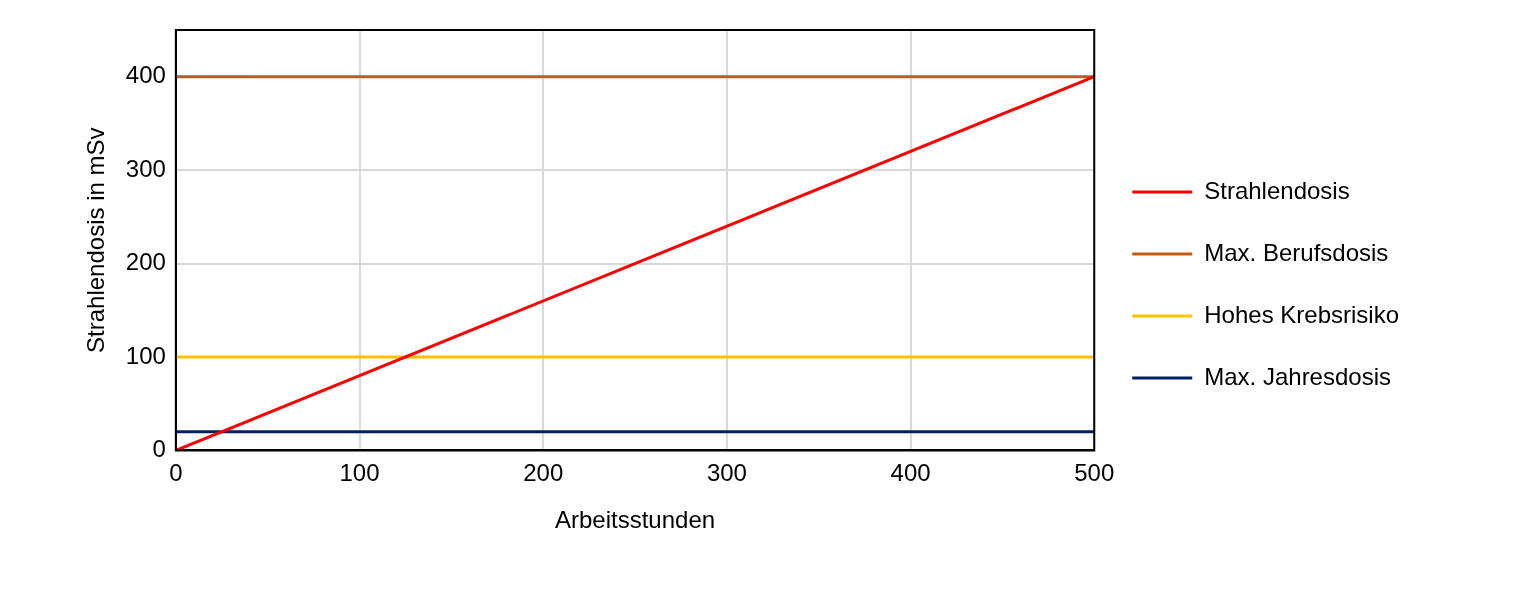 This screenshot has height=600, width=1529. I want to click on legend-label: Max. Berufsdosis, so click(1296, 252).